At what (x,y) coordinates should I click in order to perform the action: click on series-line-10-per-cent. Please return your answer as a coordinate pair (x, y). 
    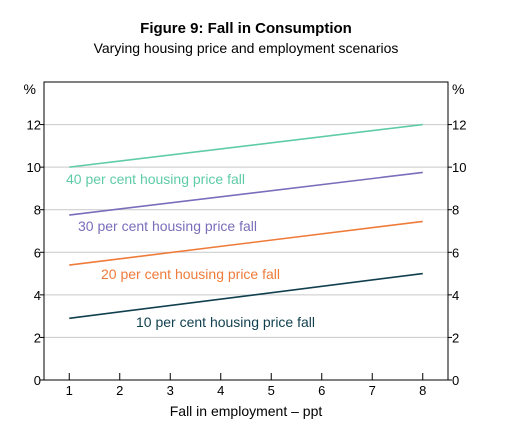
    Looking at the image, I should click on (246, 296).